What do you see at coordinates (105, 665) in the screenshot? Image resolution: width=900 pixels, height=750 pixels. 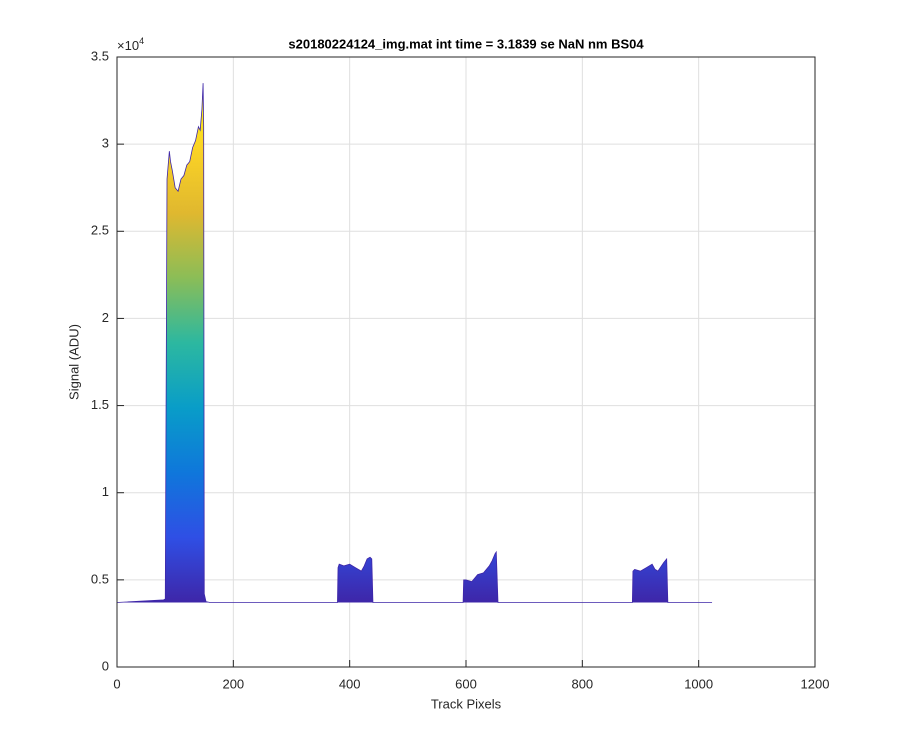 I see `y-tick-label: 0` at bounding box center [105, 665].